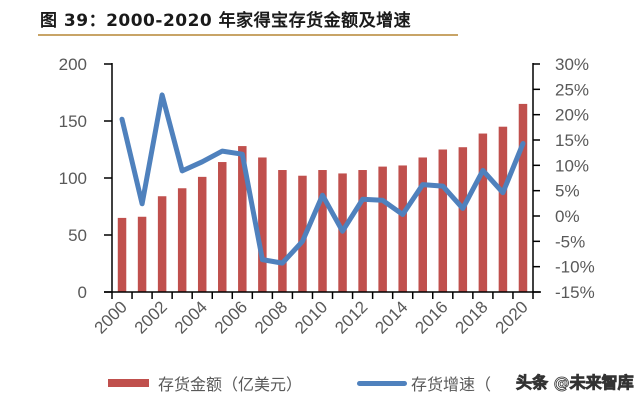 This screenshot has width=640, height=403. What do you see at coordinates (111, 317) in the screenshot?
I see `x-tick-label: 2000` at bounding box center [111, 317].